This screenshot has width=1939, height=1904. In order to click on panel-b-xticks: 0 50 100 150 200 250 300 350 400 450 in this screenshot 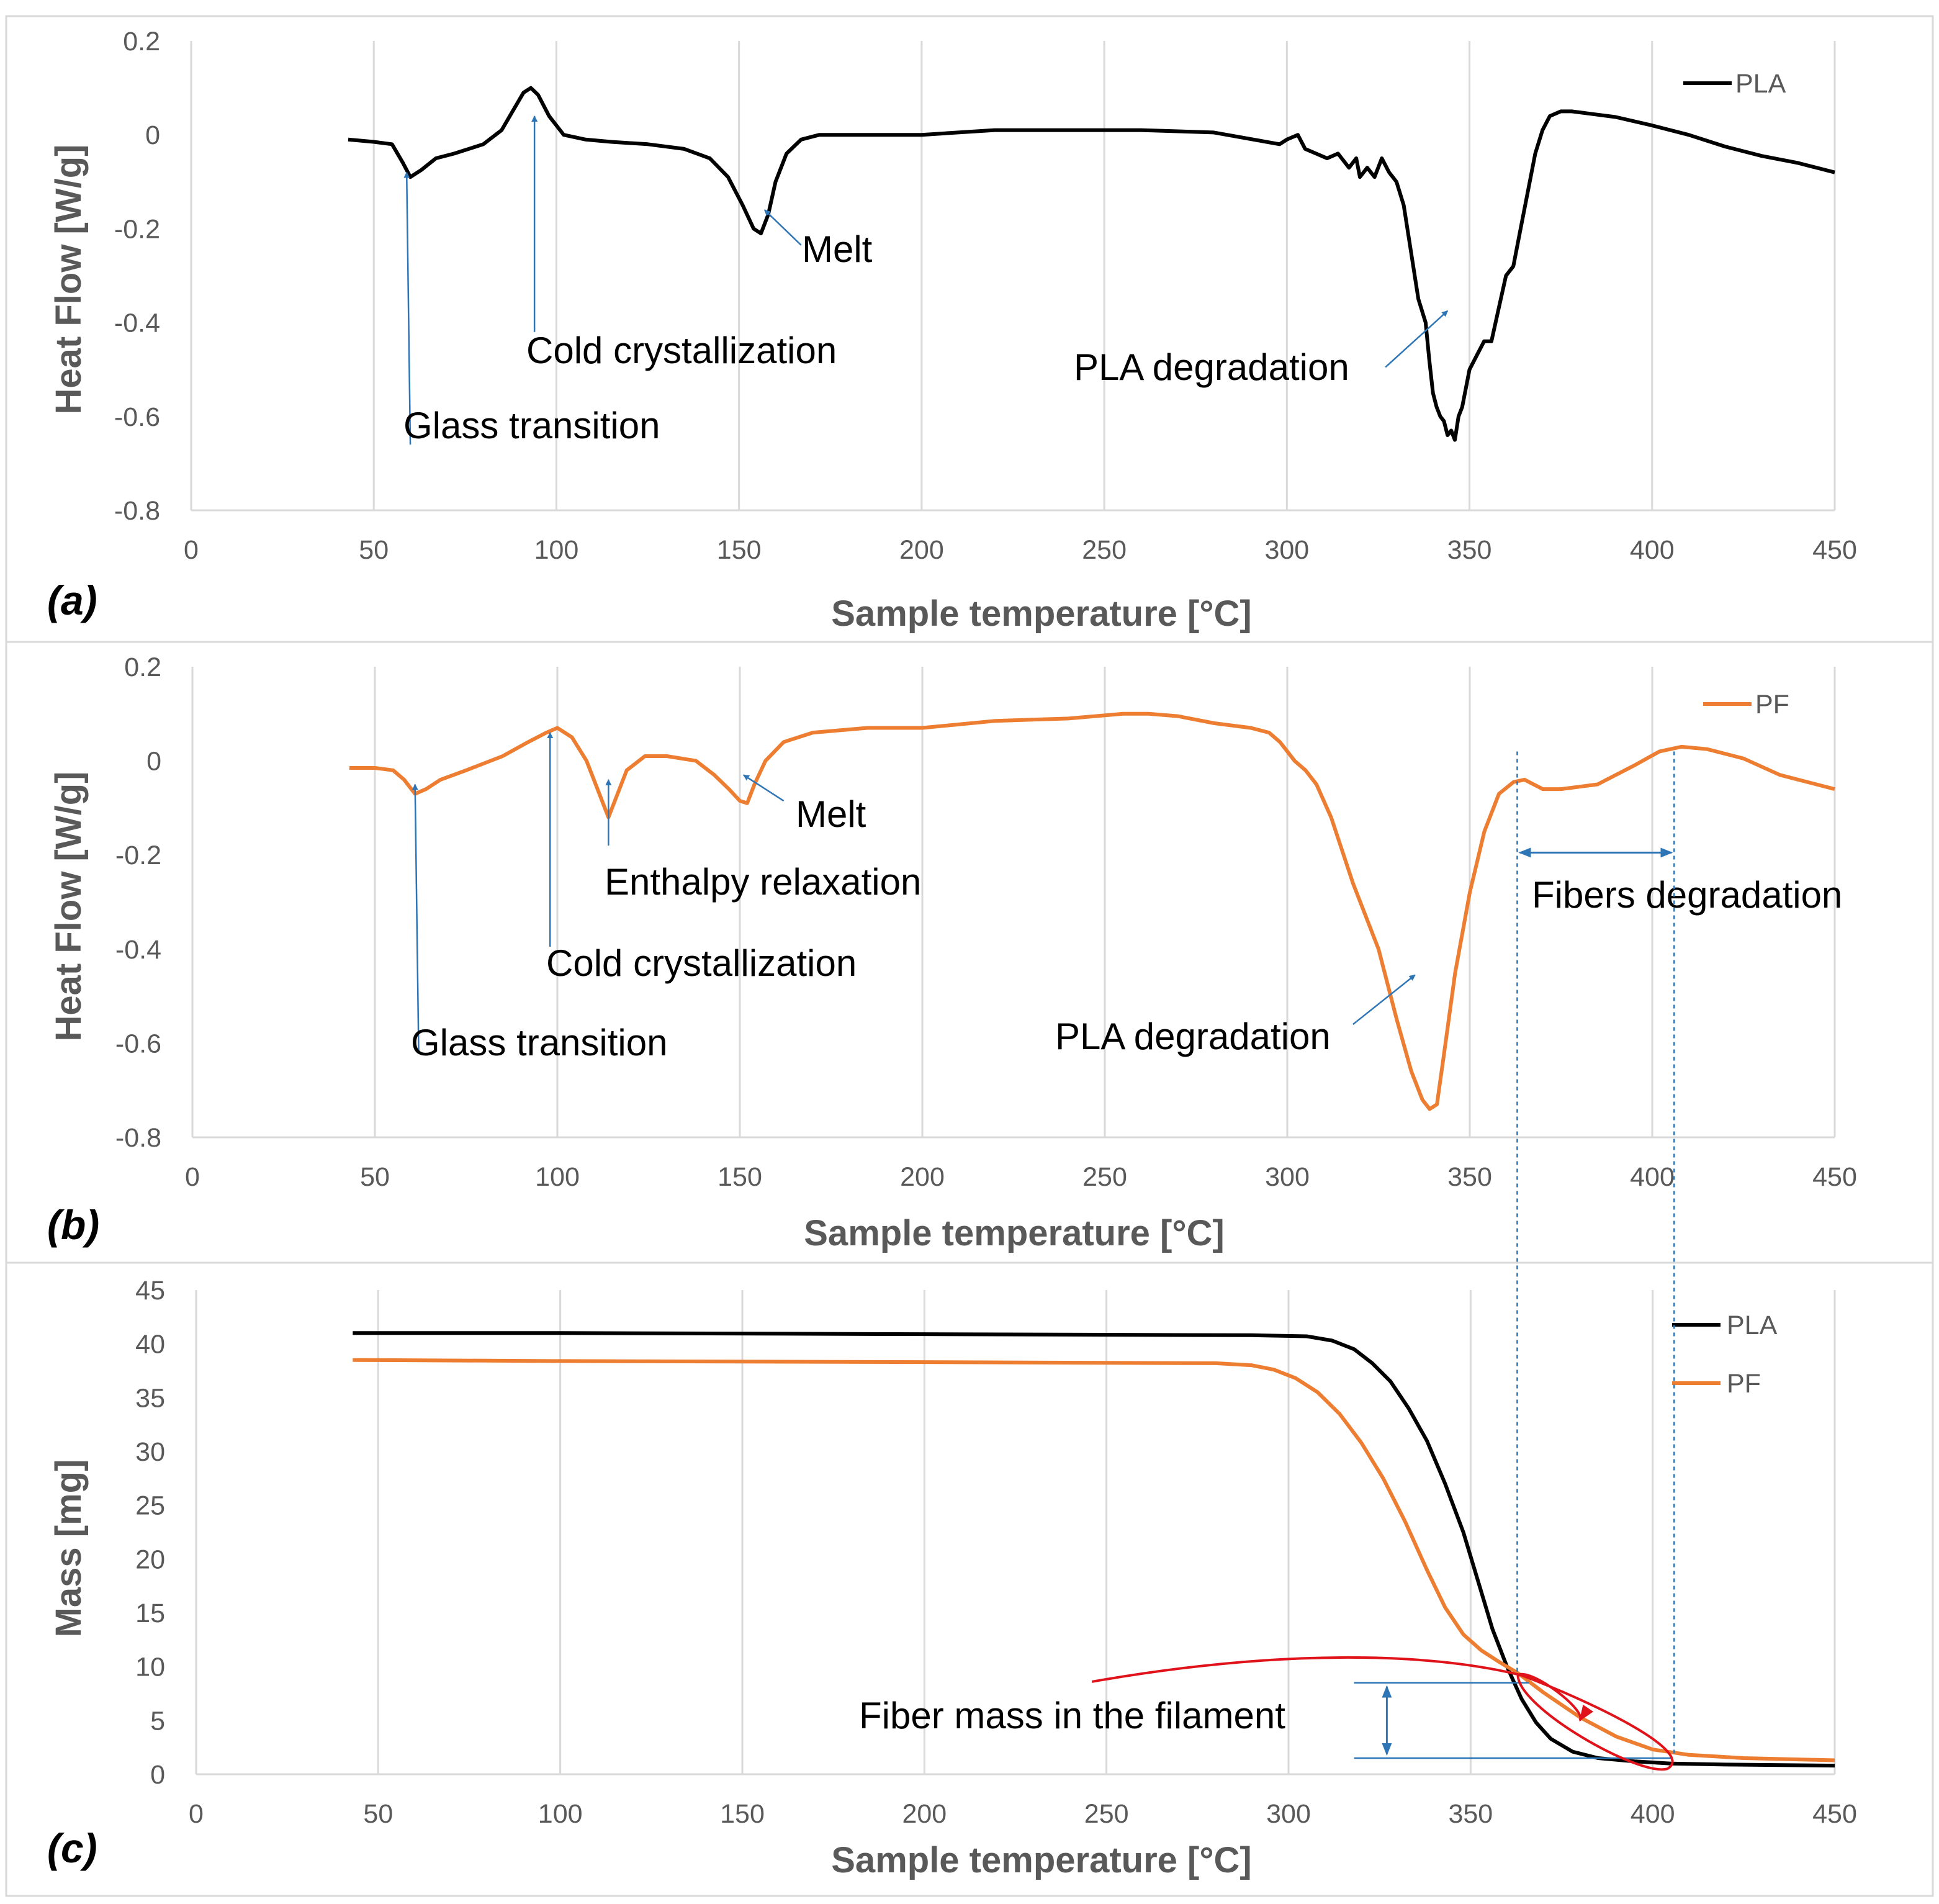, I will do `click(1021, 1177)`.